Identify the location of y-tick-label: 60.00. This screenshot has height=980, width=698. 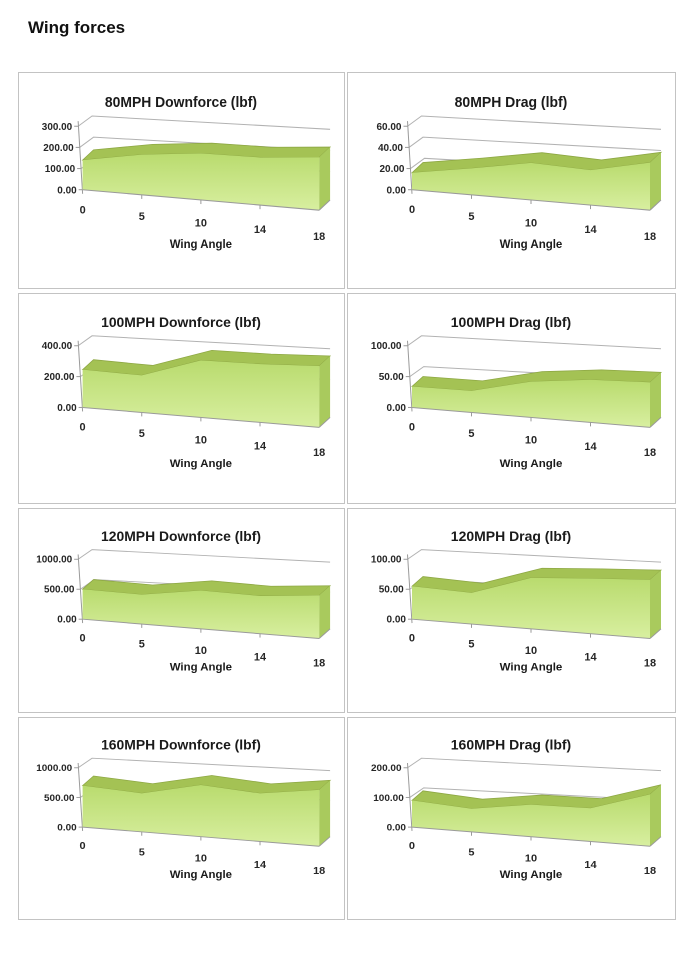
(388, 127).